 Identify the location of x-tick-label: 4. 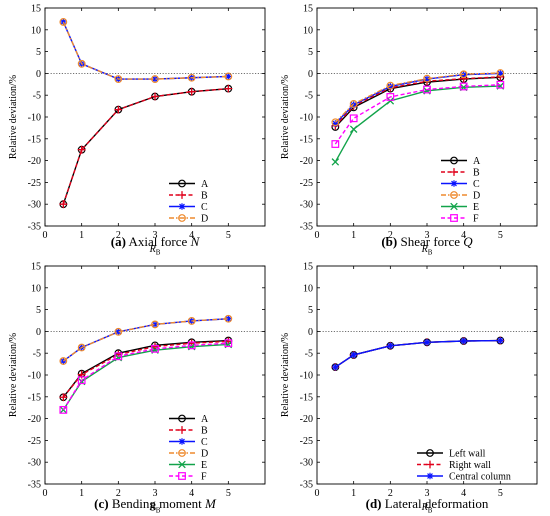
(191, 235).